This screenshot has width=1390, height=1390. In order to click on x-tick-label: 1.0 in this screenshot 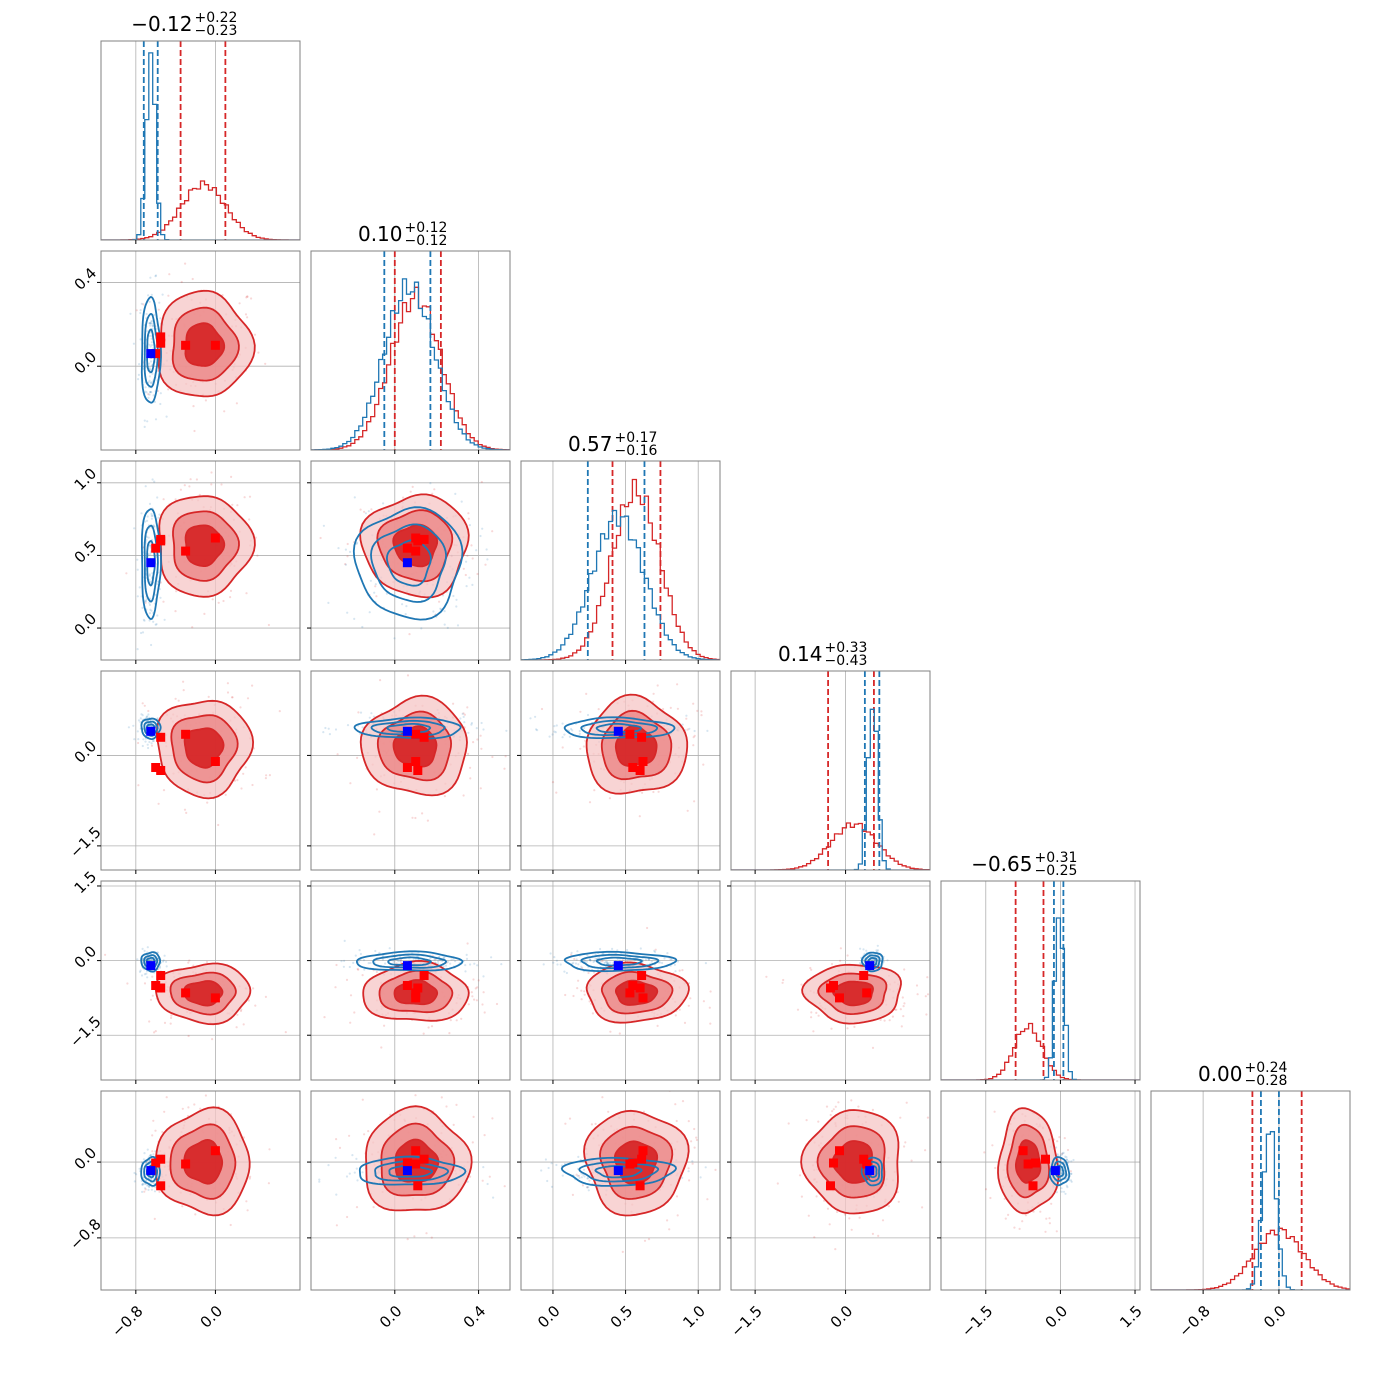, I will do `click(694, 1317)`.